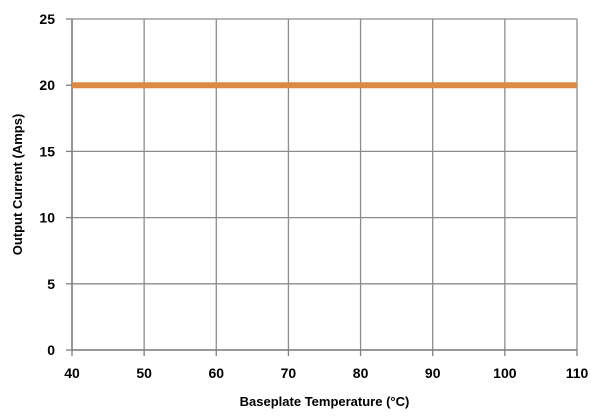  Describe the element at coordinates (577, 373) in the screenshot. I see `x-tick-label: 110` at that location.